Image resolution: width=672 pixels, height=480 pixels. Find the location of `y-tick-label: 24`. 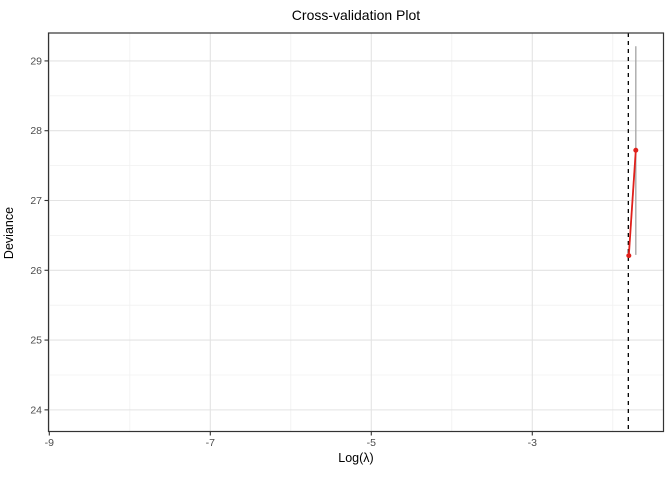

y-tick-label: 24 is located at coordinates (36, 410).